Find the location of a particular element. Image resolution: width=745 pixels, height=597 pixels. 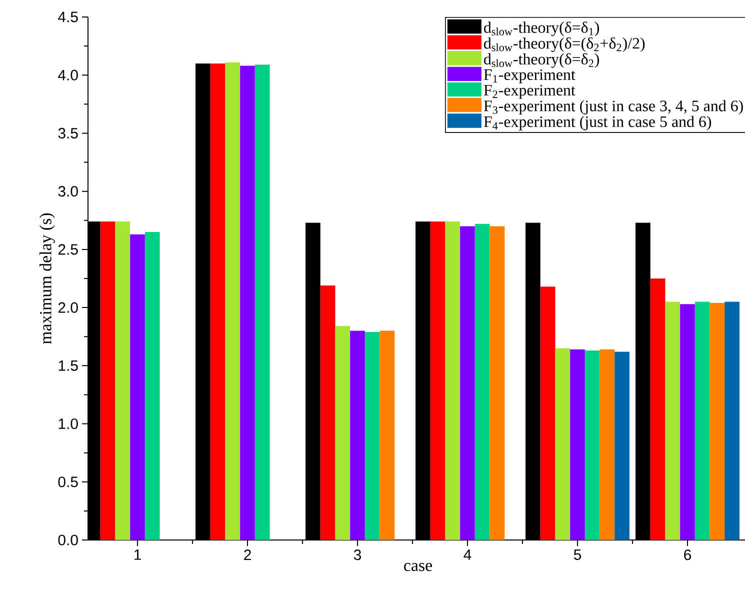

y-axis-title: maximum delay (s) is located at coordinates (47, 278).